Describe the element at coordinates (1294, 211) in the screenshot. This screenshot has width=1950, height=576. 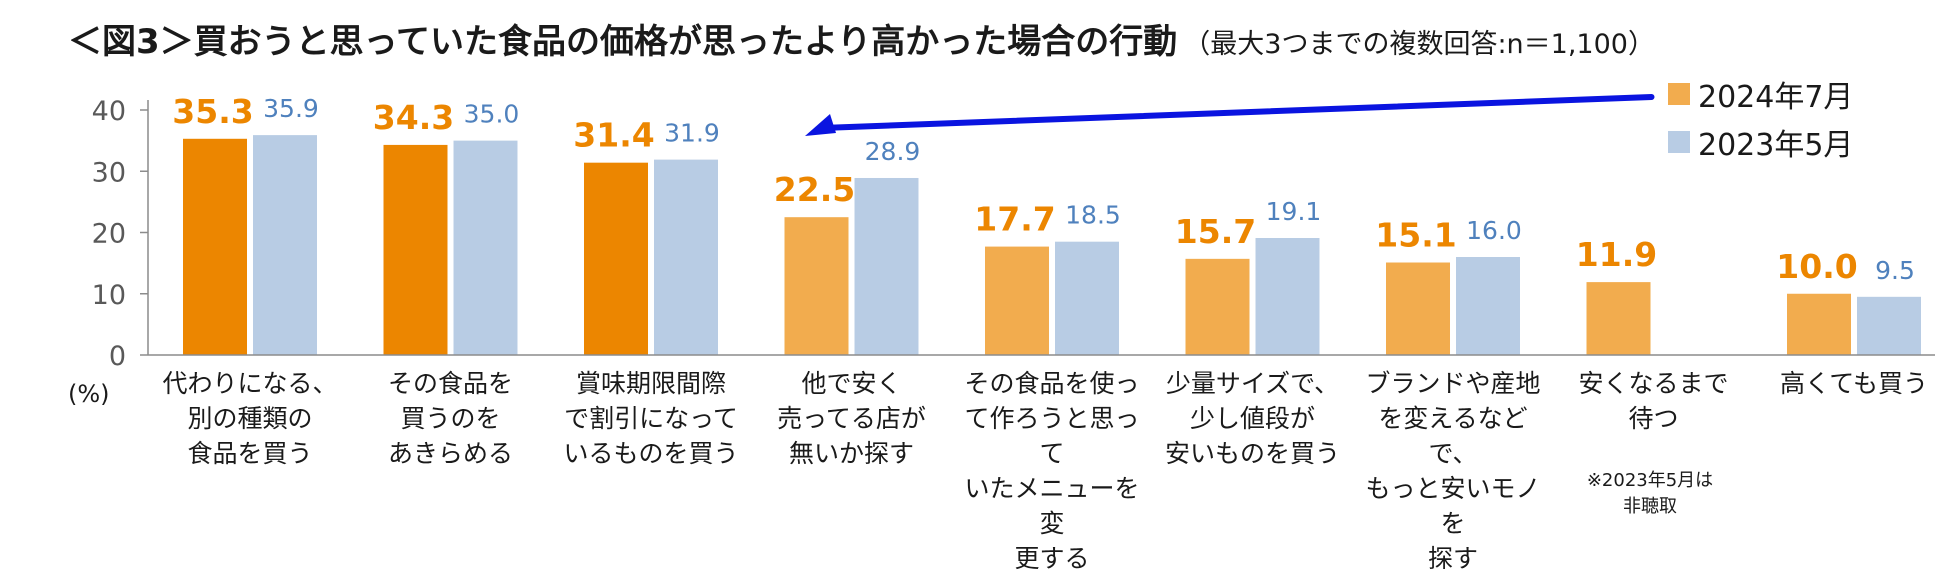
I see `data-label-2023: 19.1` at that location.